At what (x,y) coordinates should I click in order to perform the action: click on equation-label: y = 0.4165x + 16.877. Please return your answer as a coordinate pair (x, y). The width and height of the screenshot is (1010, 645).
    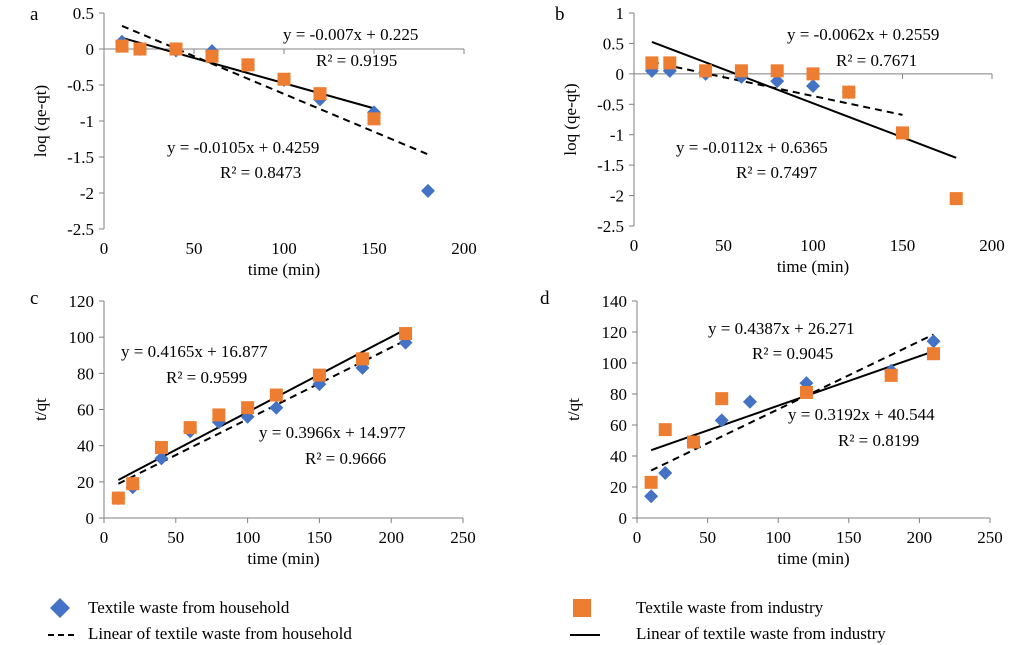
    Looking at the image, I should click on (194, 351).